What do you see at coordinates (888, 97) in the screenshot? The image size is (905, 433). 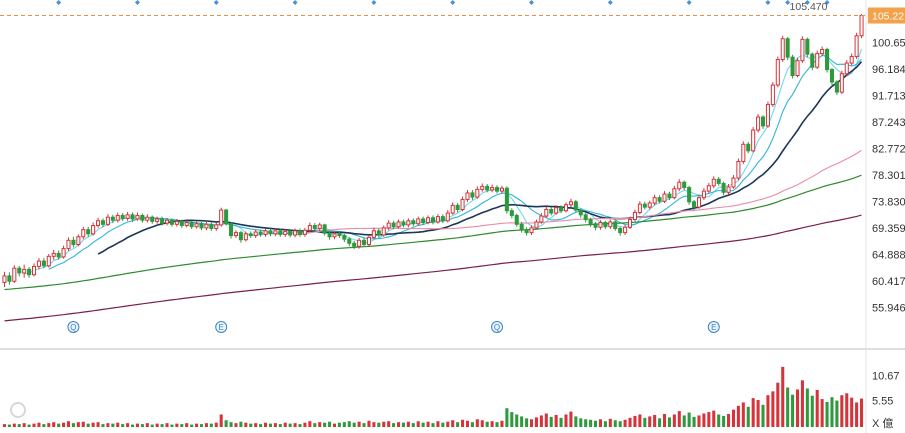 I see `price-tick-label: 91.713` at bounding box center [888, 97].